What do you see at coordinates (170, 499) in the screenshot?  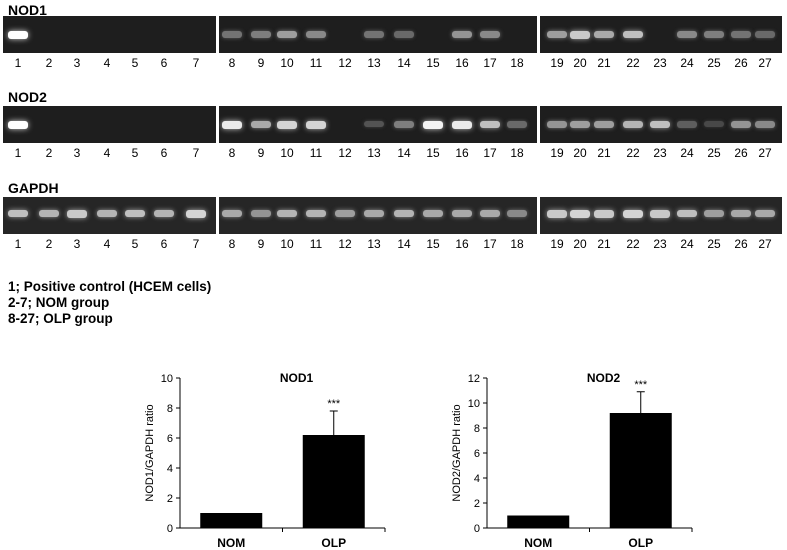 I see `nod1-chart-y-tick-label: 2` at bounding box center [170, 499].